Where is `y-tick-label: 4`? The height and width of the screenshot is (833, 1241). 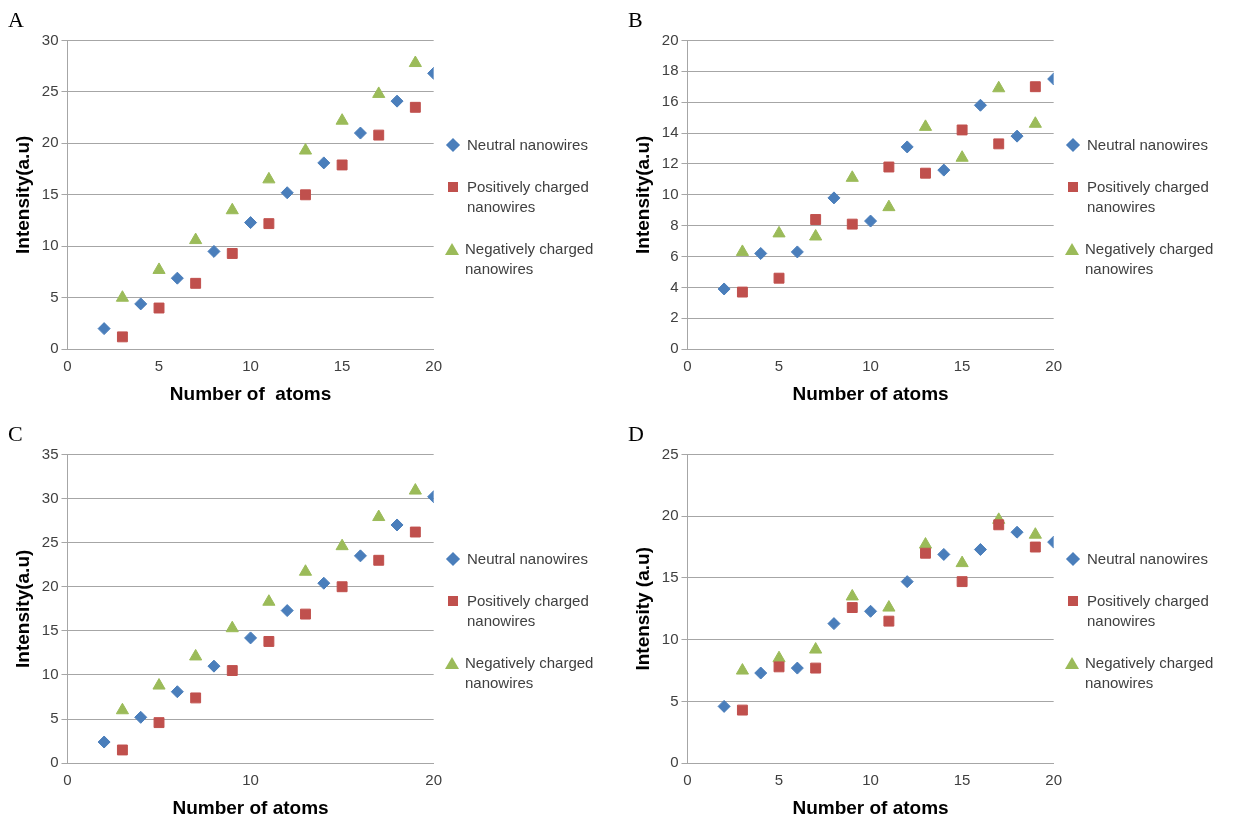
y-tick-label: 4 is located at coordinates (674, 286).